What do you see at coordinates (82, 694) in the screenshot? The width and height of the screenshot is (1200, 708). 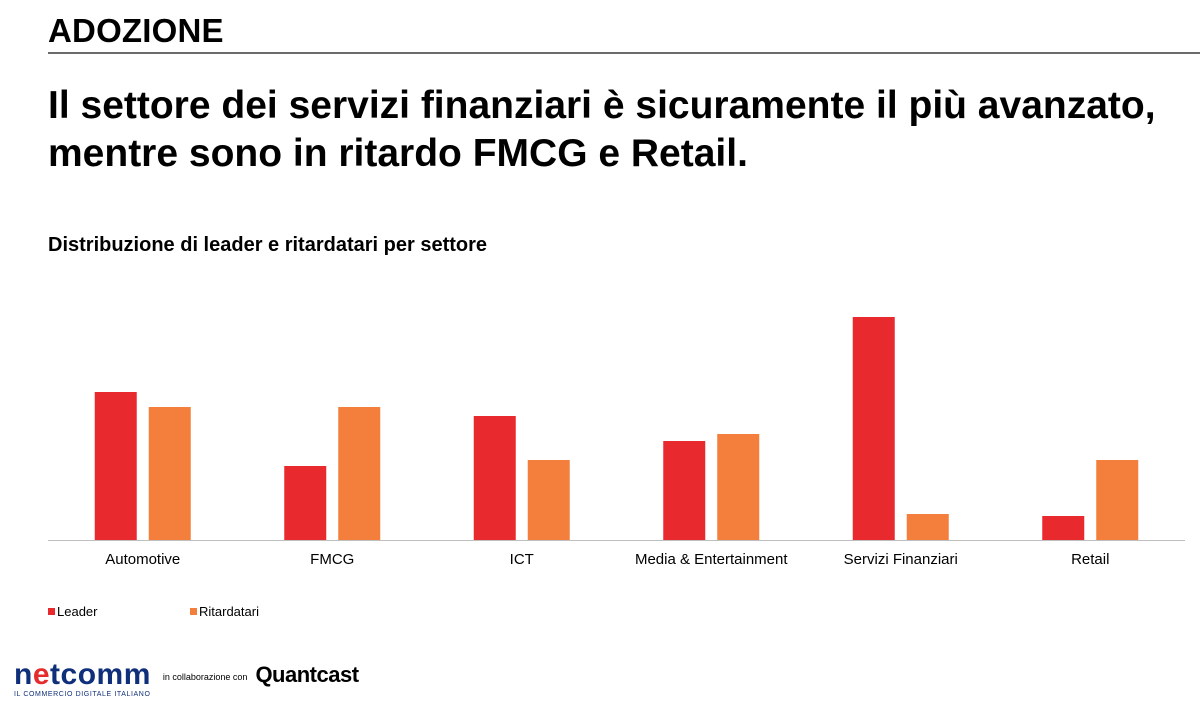 I see `logo-tagline: IL COMMERCIO DIGITALE ITALIANO` at bounding box center [82, 694].